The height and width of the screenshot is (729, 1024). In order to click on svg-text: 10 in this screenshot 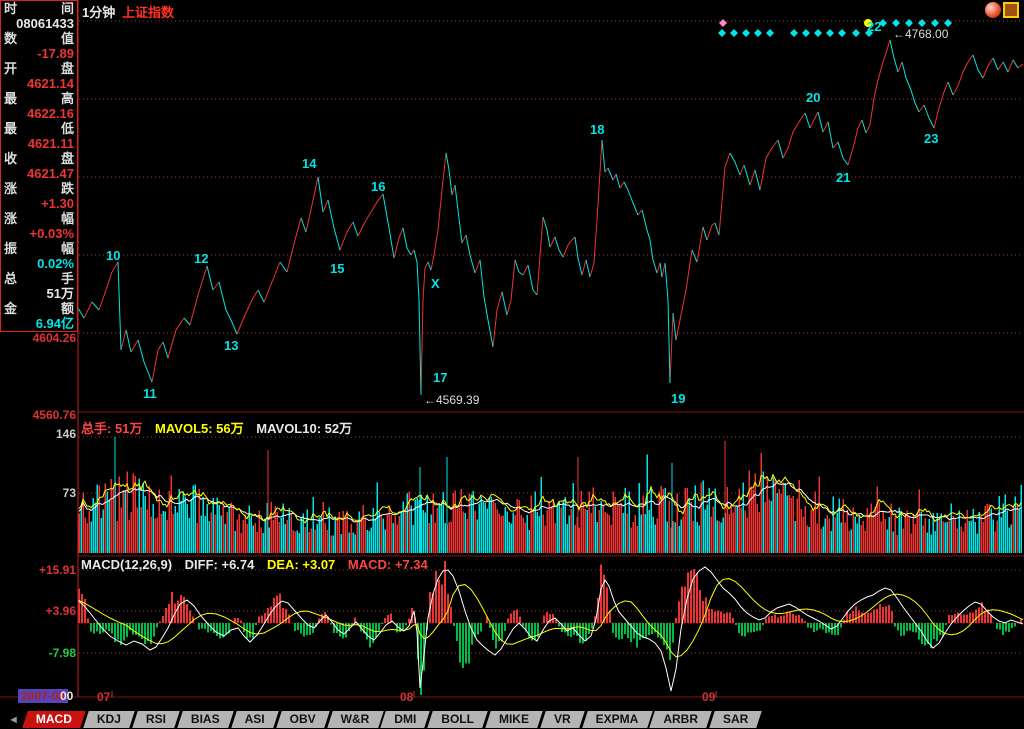, I will do `click(113, 255)`.